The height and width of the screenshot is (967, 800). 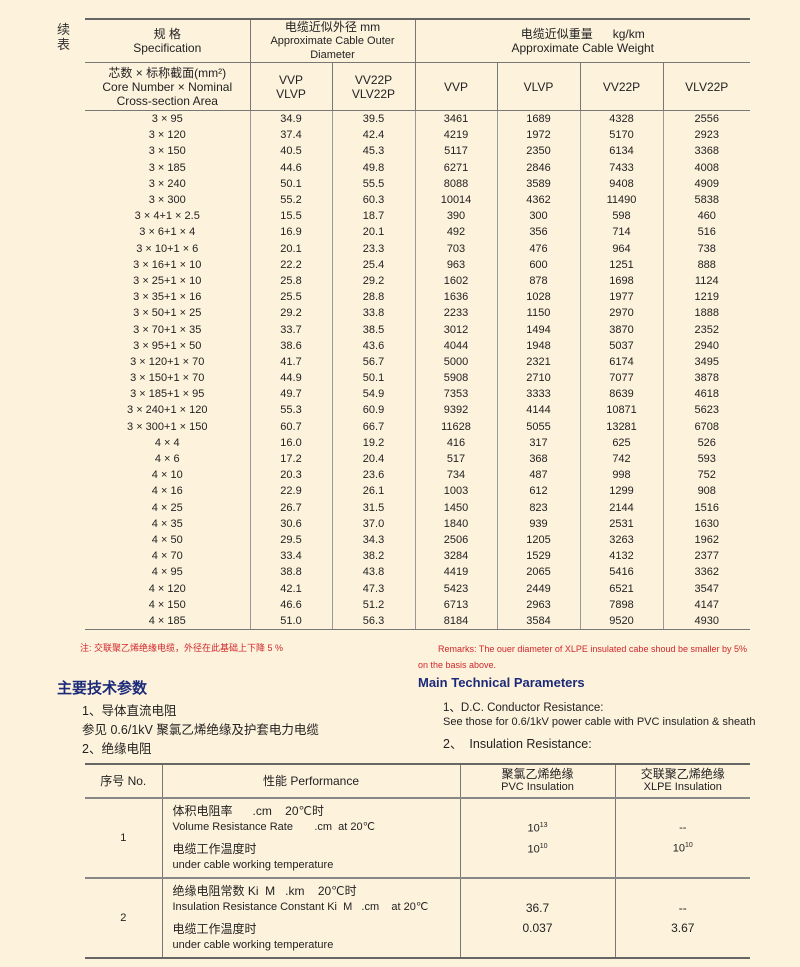 I want to click on col-label: VVP, so click(x=290, y=79).